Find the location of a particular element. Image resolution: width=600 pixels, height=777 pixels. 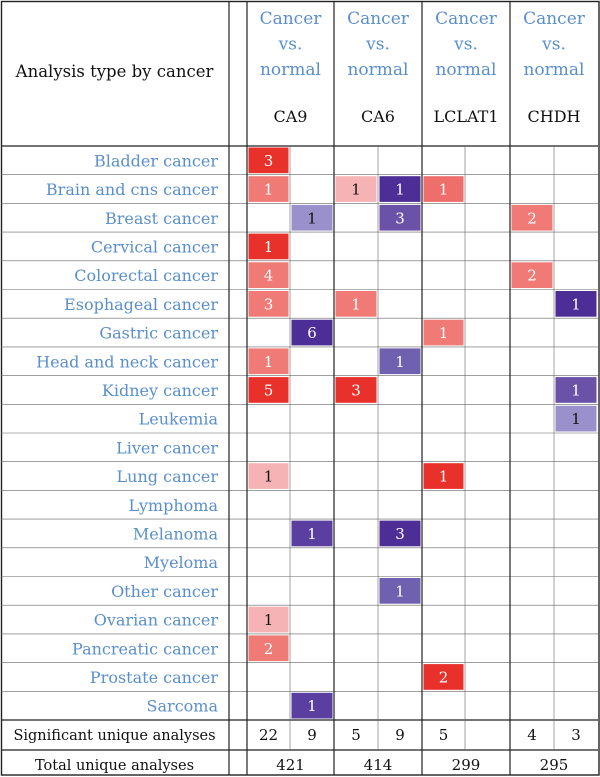

significant-count: 3 is located at coordinates (576, 735).